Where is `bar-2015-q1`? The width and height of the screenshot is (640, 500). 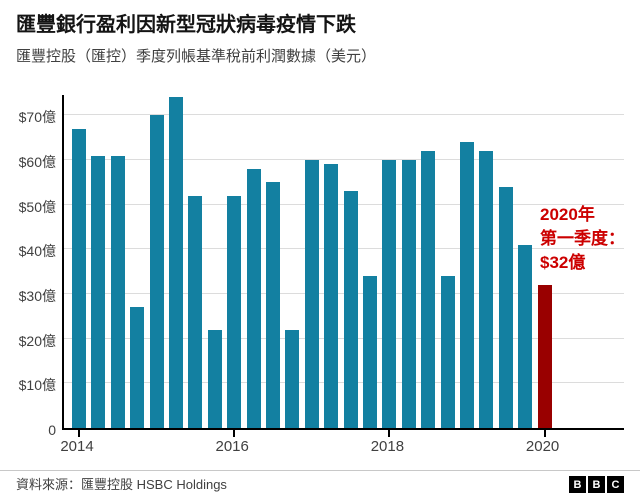
bar-2015-q1 is located at coordinates (156, 271).